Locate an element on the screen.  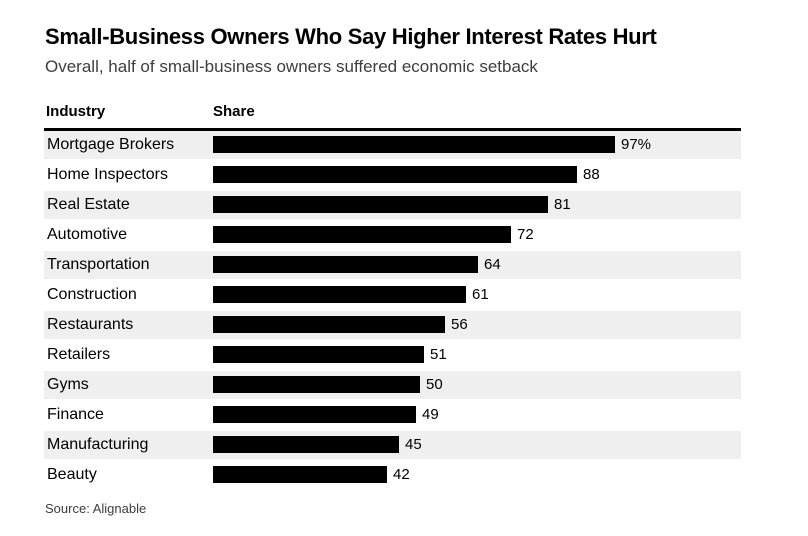
bar-track: 97% is located at coordinates (477, 145).